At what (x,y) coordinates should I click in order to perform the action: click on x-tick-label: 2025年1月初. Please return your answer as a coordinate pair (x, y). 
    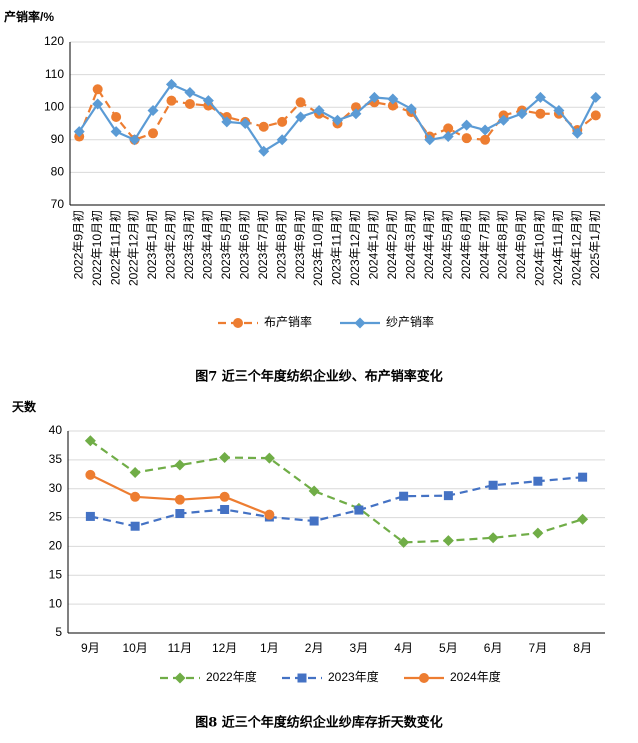
    Looking at the image, I should click on (595, 244).